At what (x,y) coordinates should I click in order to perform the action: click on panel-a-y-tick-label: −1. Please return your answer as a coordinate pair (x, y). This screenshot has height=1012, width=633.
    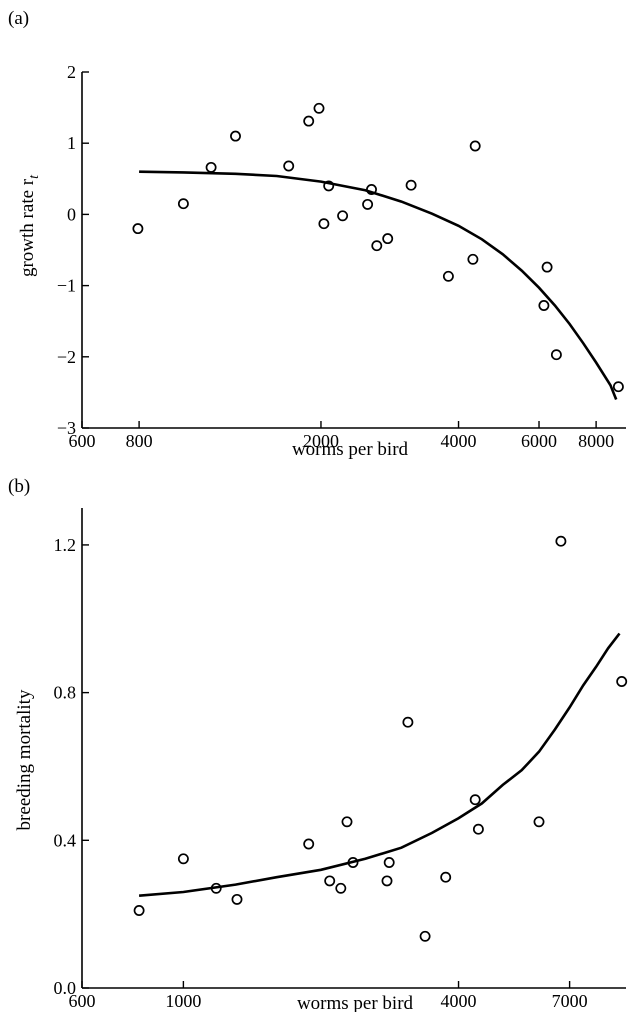
    Looking at the image, I should click on (66, 286).